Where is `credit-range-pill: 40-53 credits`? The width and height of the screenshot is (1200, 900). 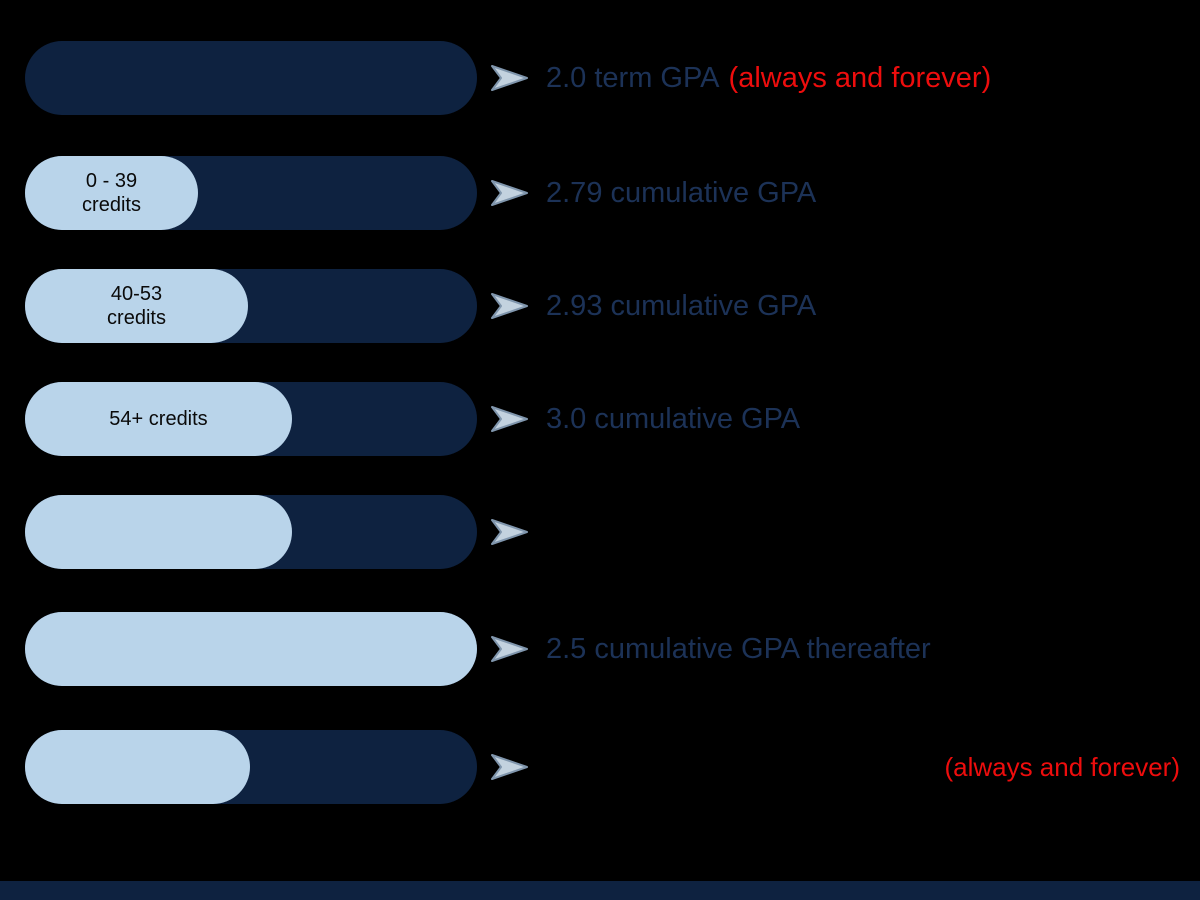
credit-range-pill: 40-53 credits is located at coordinates (136, 306).